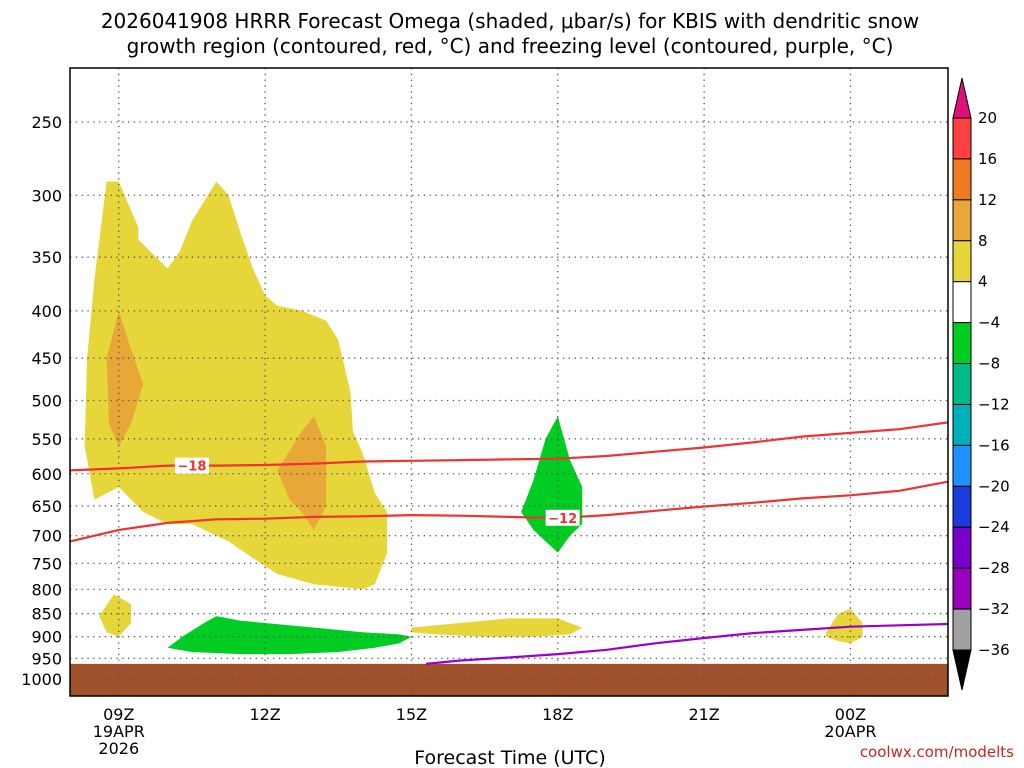 This screenshot has width=1024, height=768. What do you see at coordinates (962, 98) in the screenshot?
I see `colorbar-top-arrow` at bounding box center [962, 98].